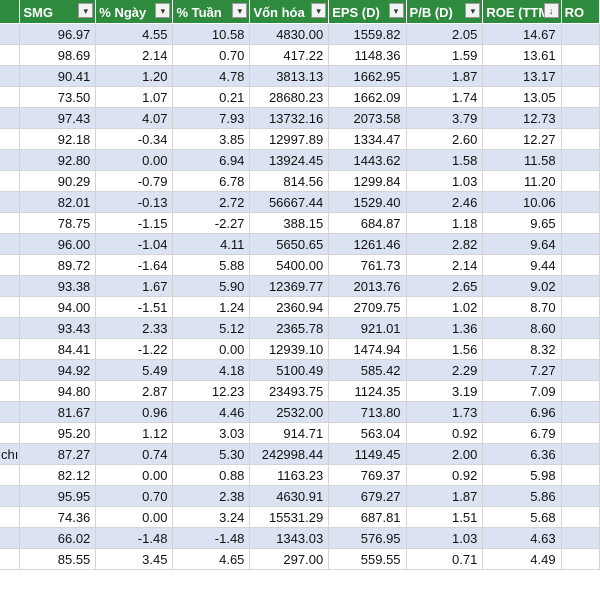 The height and width of the screenshot is (600, 600). What do you see at coordinates (445, 160) in the screenshot?
I see `table-cell: 1.58` at bounding box center [445, 160].